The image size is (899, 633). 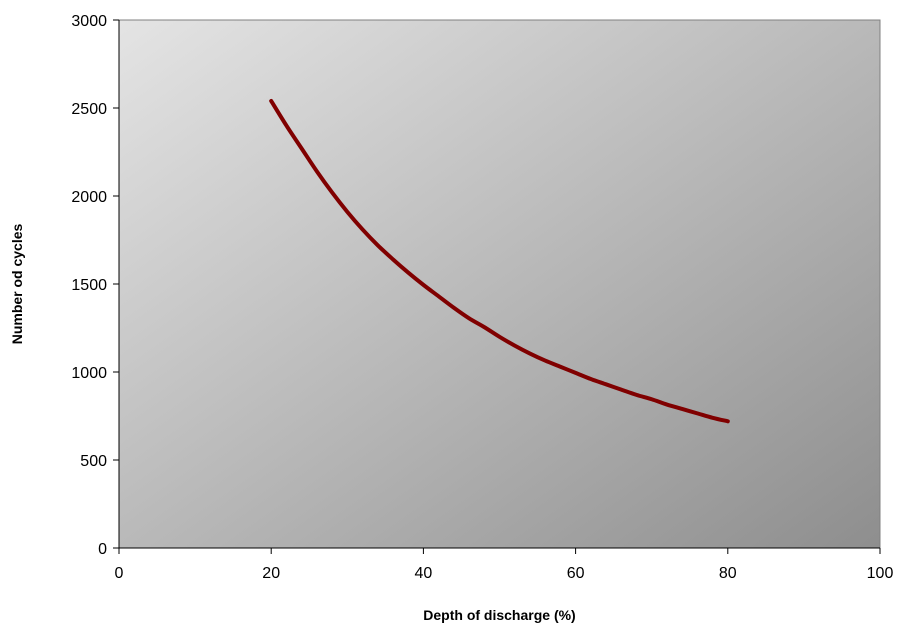 I want to click on x-tick-label: 80, so click(x=728, y=573).